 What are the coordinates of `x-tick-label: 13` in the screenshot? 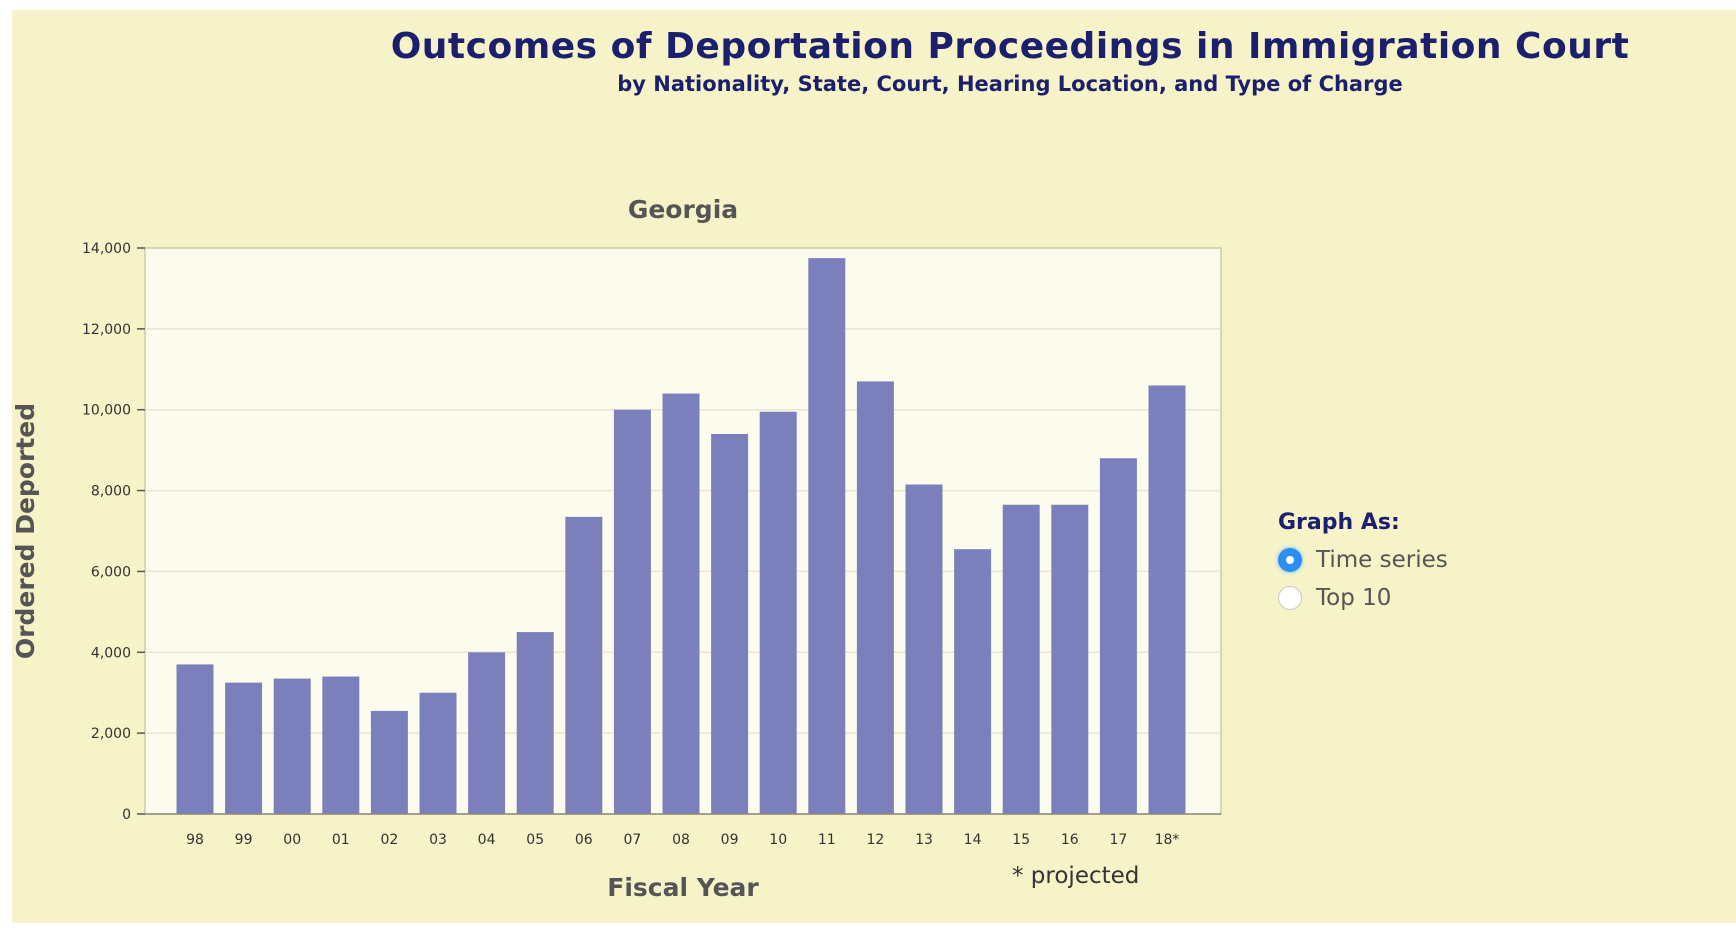 It's located at (924, 840).